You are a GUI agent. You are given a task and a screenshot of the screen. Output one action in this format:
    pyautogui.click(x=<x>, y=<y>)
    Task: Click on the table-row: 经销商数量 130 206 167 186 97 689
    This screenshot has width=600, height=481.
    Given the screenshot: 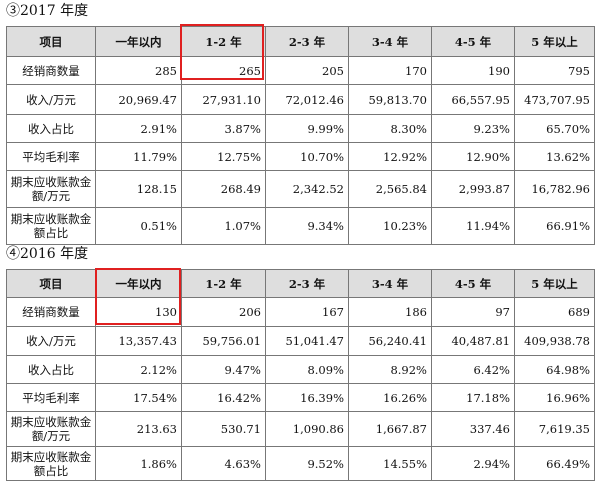 What is the action you would take?
    pyautogui.click(x=300, y=312)
    